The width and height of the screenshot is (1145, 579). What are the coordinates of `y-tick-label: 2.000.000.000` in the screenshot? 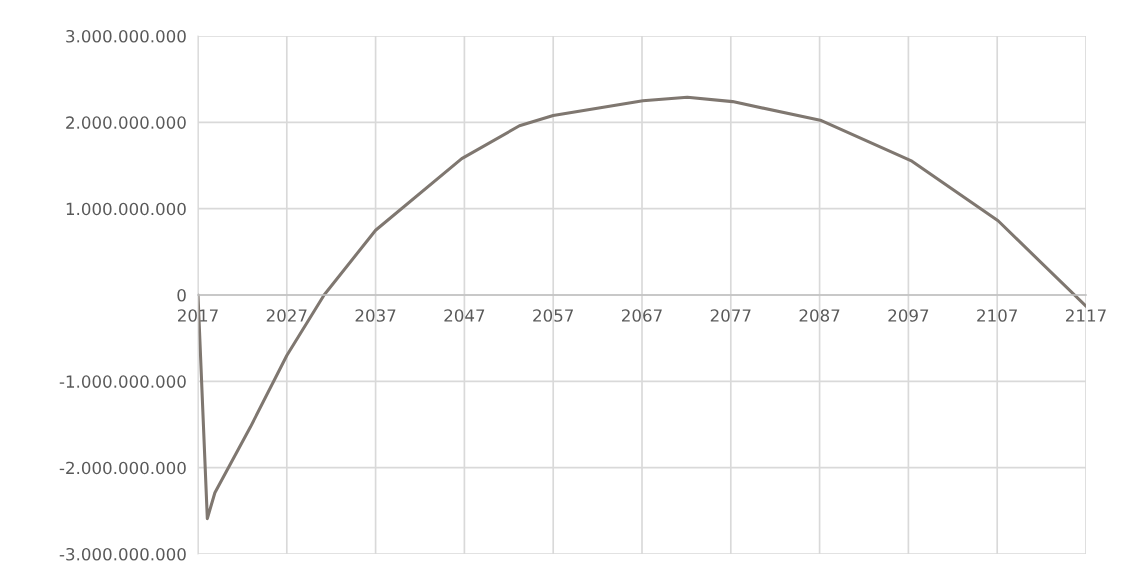 It's located at (126, 122).